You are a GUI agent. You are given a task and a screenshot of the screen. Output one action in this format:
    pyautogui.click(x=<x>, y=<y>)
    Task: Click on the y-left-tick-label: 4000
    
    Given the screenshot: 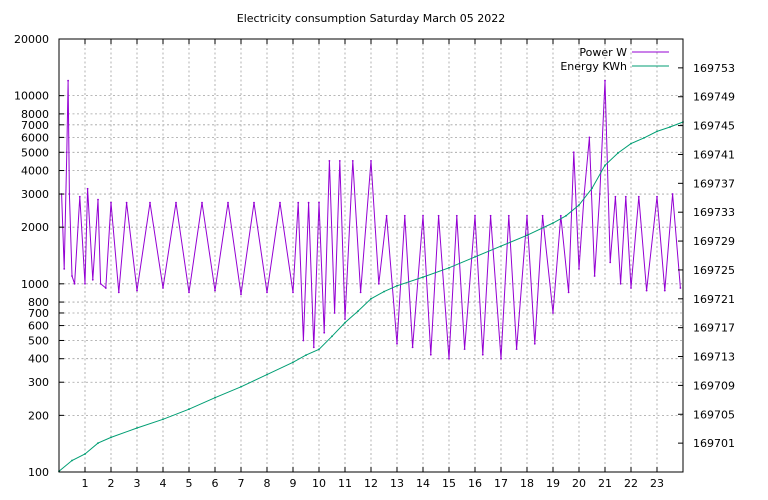 What is the action you would take?
    pyautogui.click(x=35, y=171)
    